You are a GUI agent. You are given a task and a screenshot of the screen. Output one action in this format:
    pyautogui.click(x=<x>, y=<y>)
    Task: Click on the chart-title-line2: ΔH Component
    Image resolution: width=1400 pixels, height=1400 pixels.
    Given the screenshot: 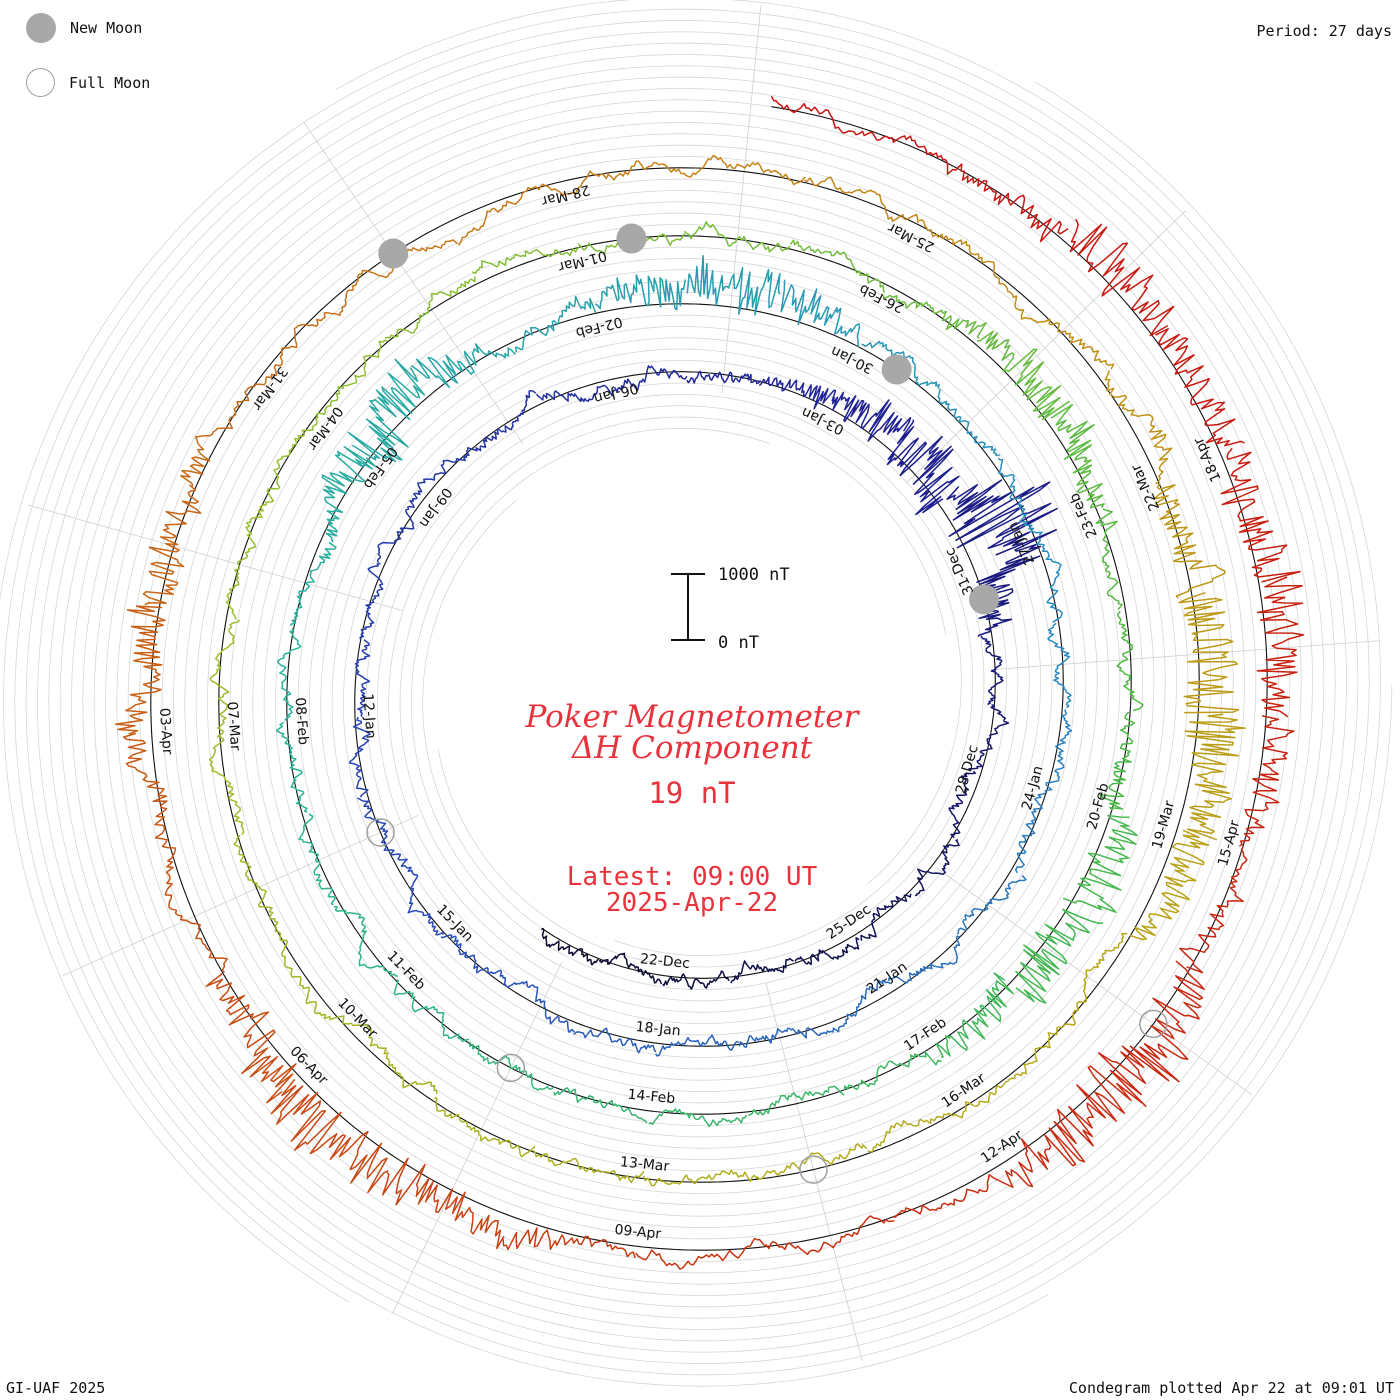 What is the action you would take?
    pyautogui.click(x=692, y=748)
    